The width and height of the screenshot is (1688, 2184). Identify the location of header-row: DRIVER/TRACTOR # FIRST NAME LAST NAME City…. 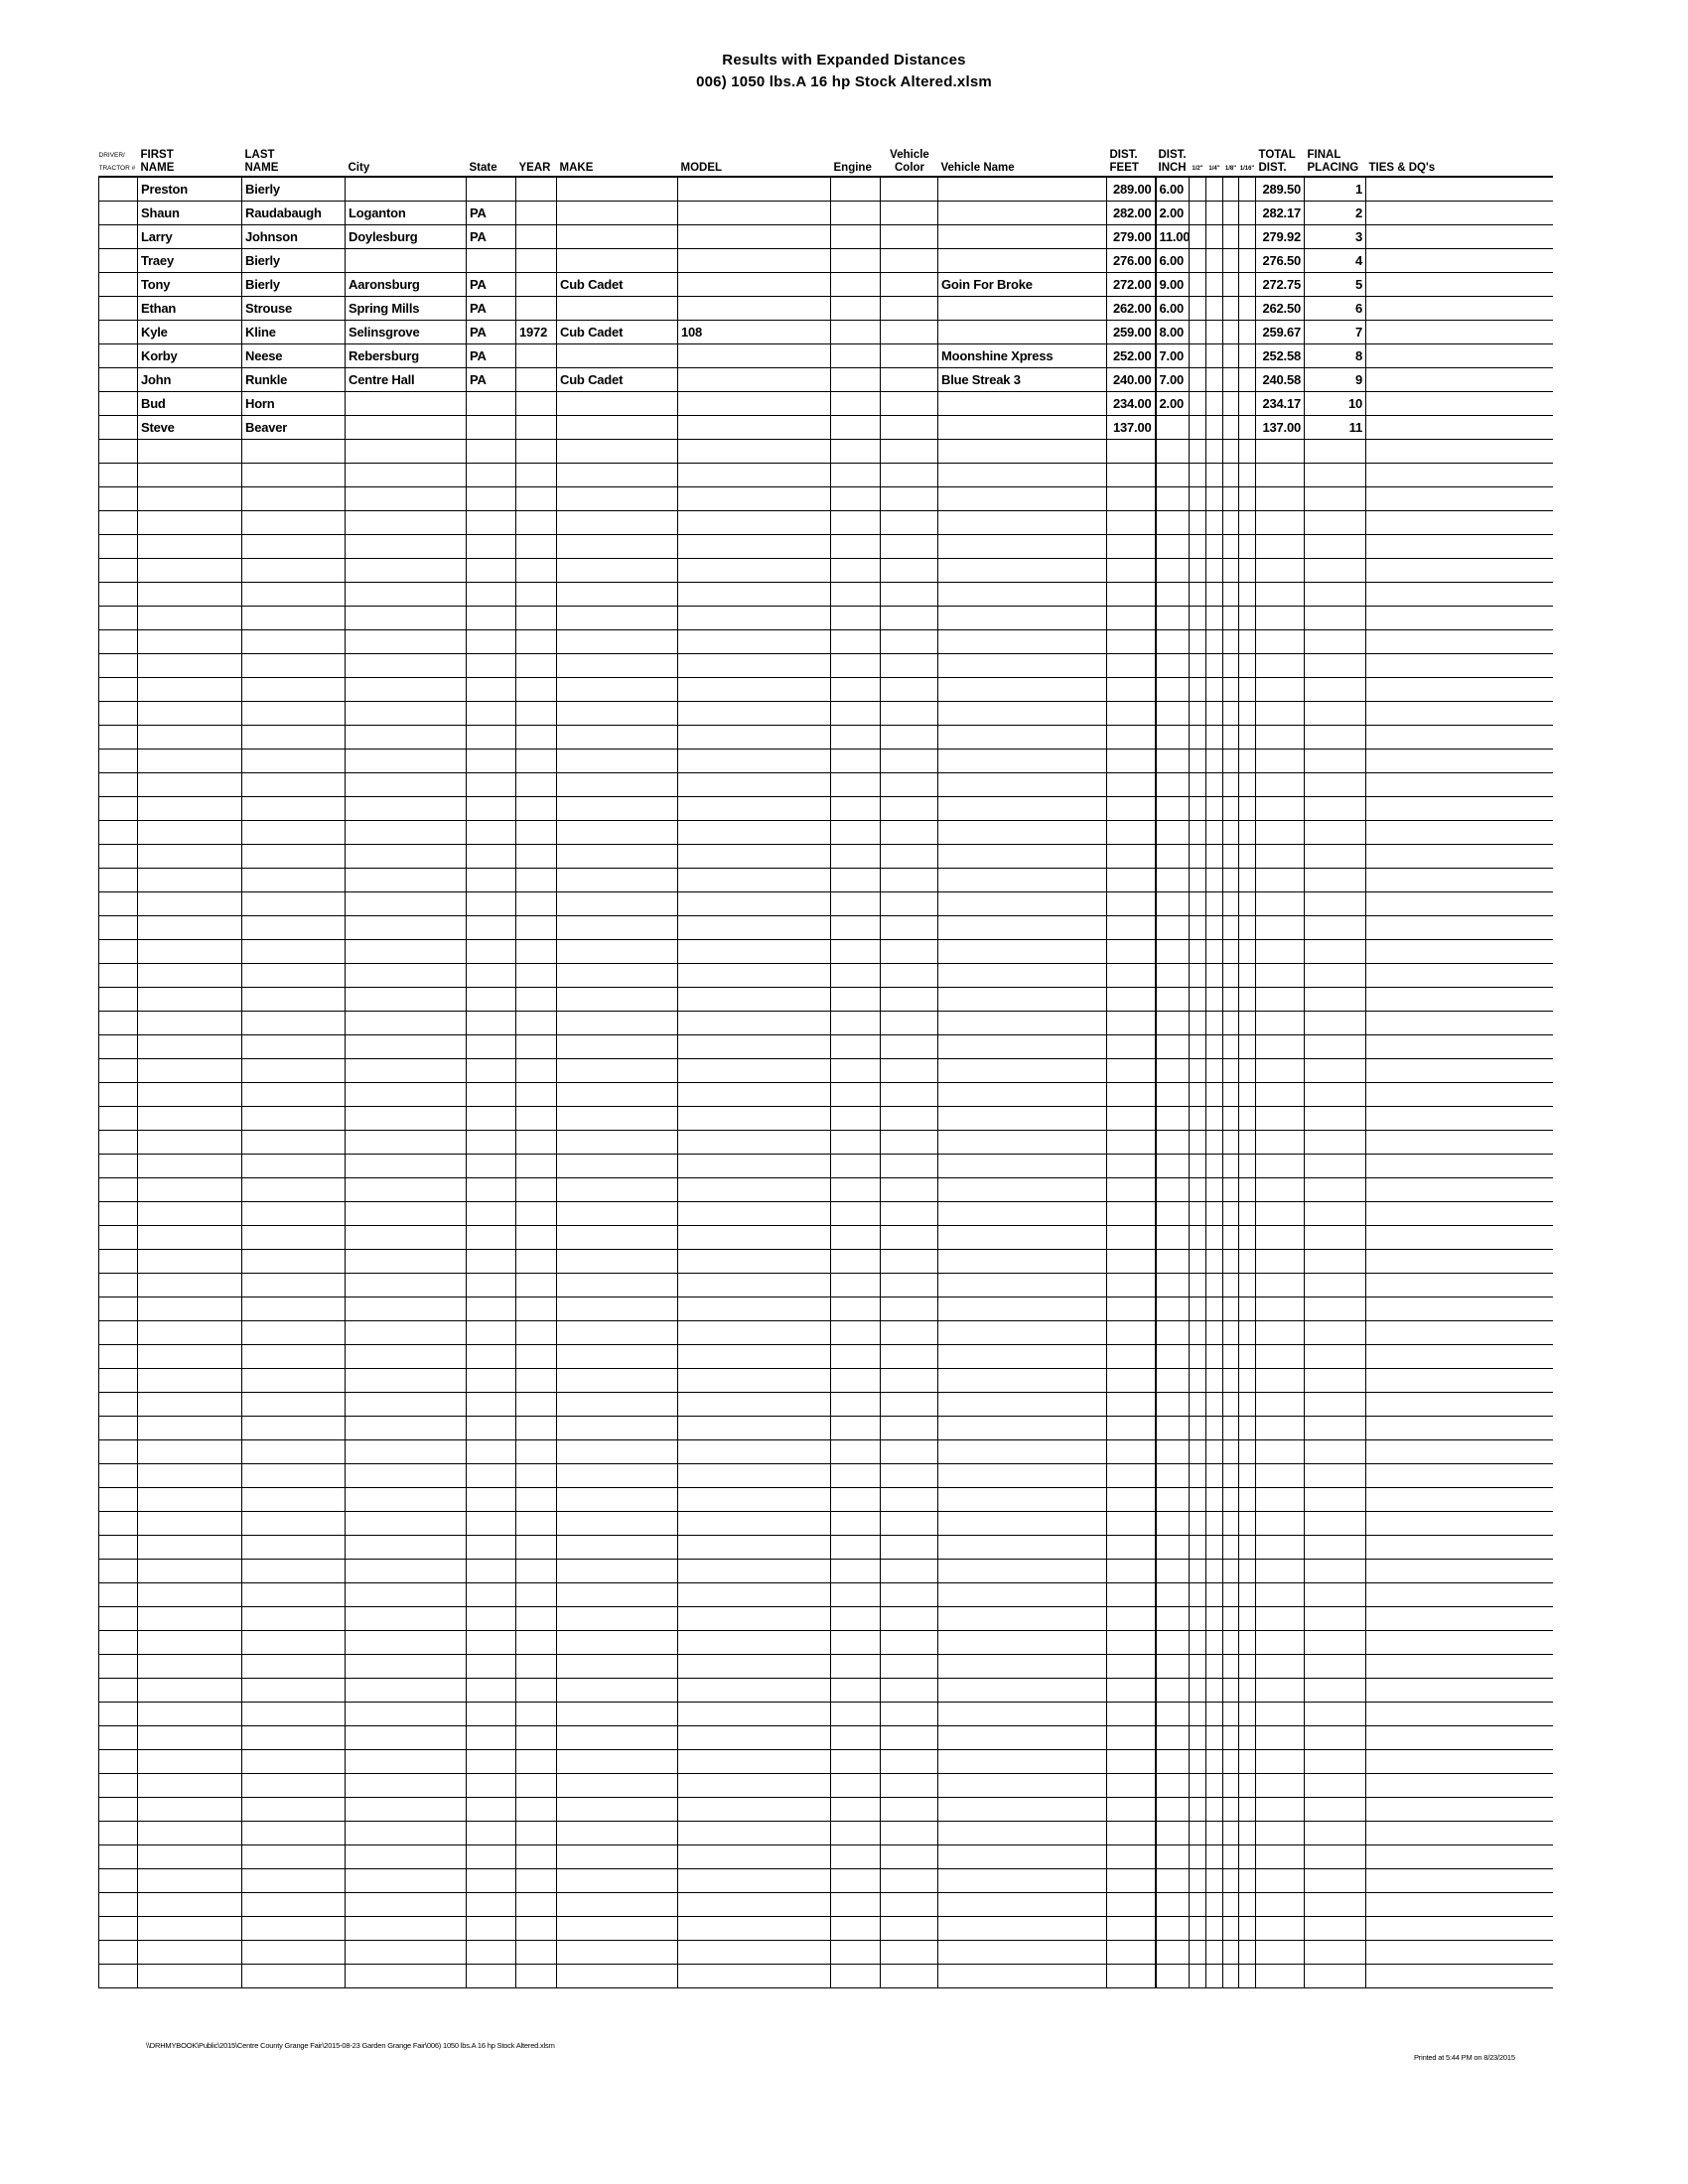
(825, 163).